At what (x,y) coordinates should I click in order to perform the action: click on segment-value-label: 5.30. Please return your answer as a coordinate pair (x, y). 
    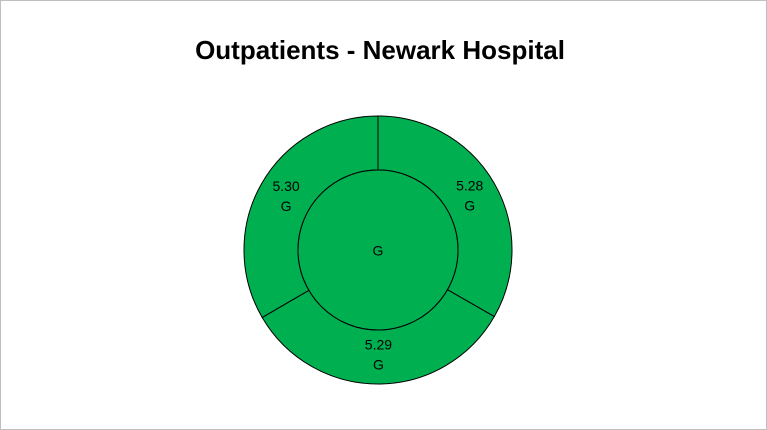
    Looking at the image, I should click on (285, 186).